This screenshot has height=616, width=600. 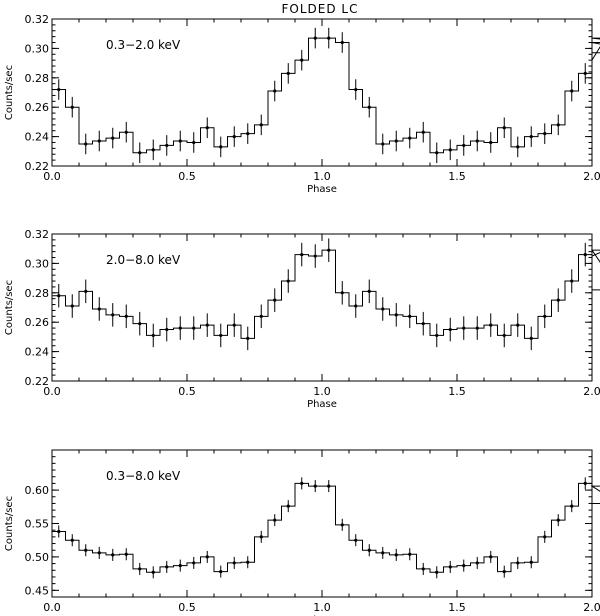 I want to click on y-tick-label: 0.55, so click(x=37, y=524).